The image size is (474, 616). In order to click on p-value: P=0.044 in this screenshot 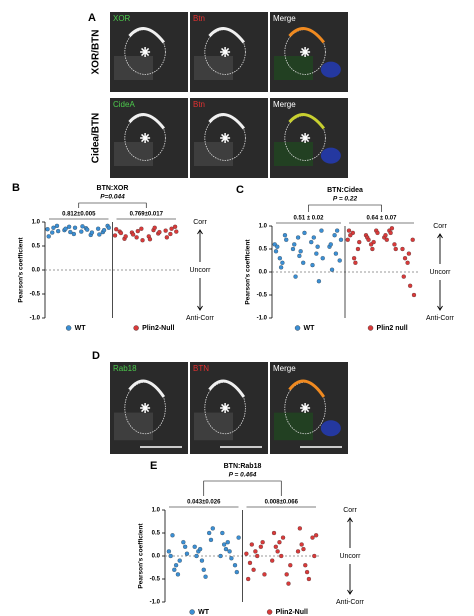, I will do `click(112, 197)`.